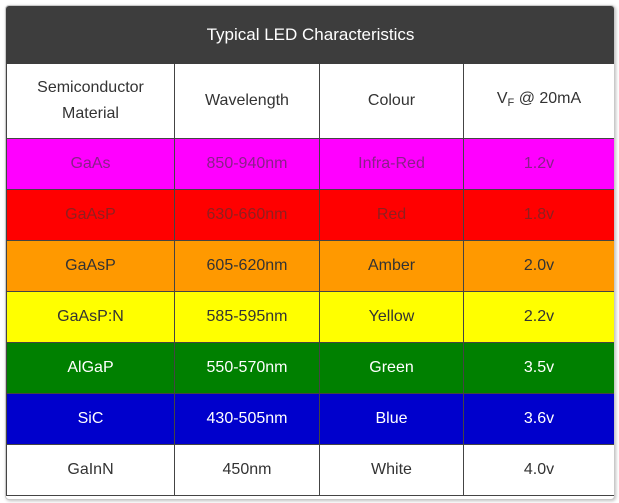 Image resolution: width=619 pixels, height=503 pixels. Describe the element at coordinates (247, 470) in the screenshot. I see `cell-wavelength: 450nm` at that location.